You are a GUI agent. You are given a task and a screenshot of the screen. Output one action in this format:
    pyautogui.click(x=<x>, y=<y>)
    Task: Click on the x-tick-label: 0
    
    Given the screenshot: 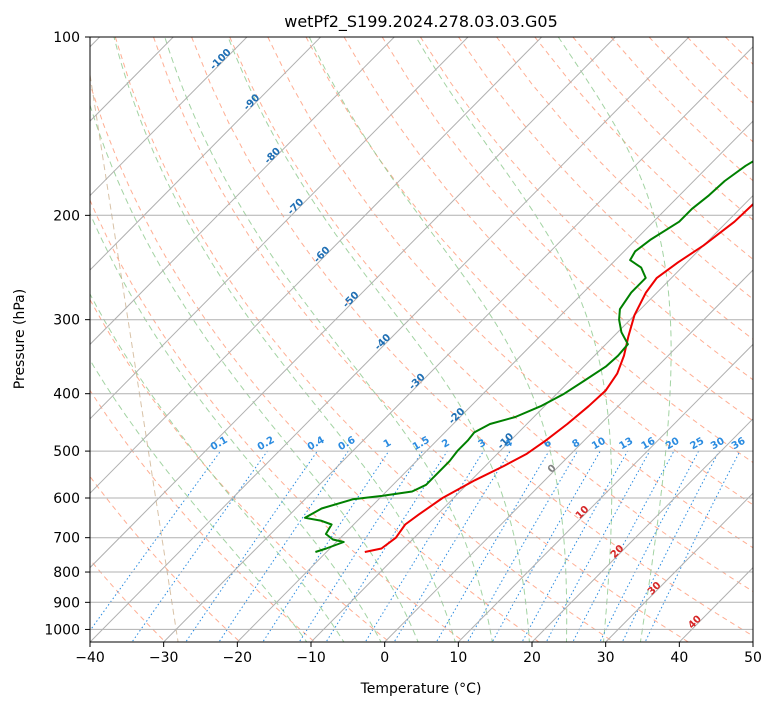 What is the action you would take?
    pyautogui.click(x=384, y=658)
    